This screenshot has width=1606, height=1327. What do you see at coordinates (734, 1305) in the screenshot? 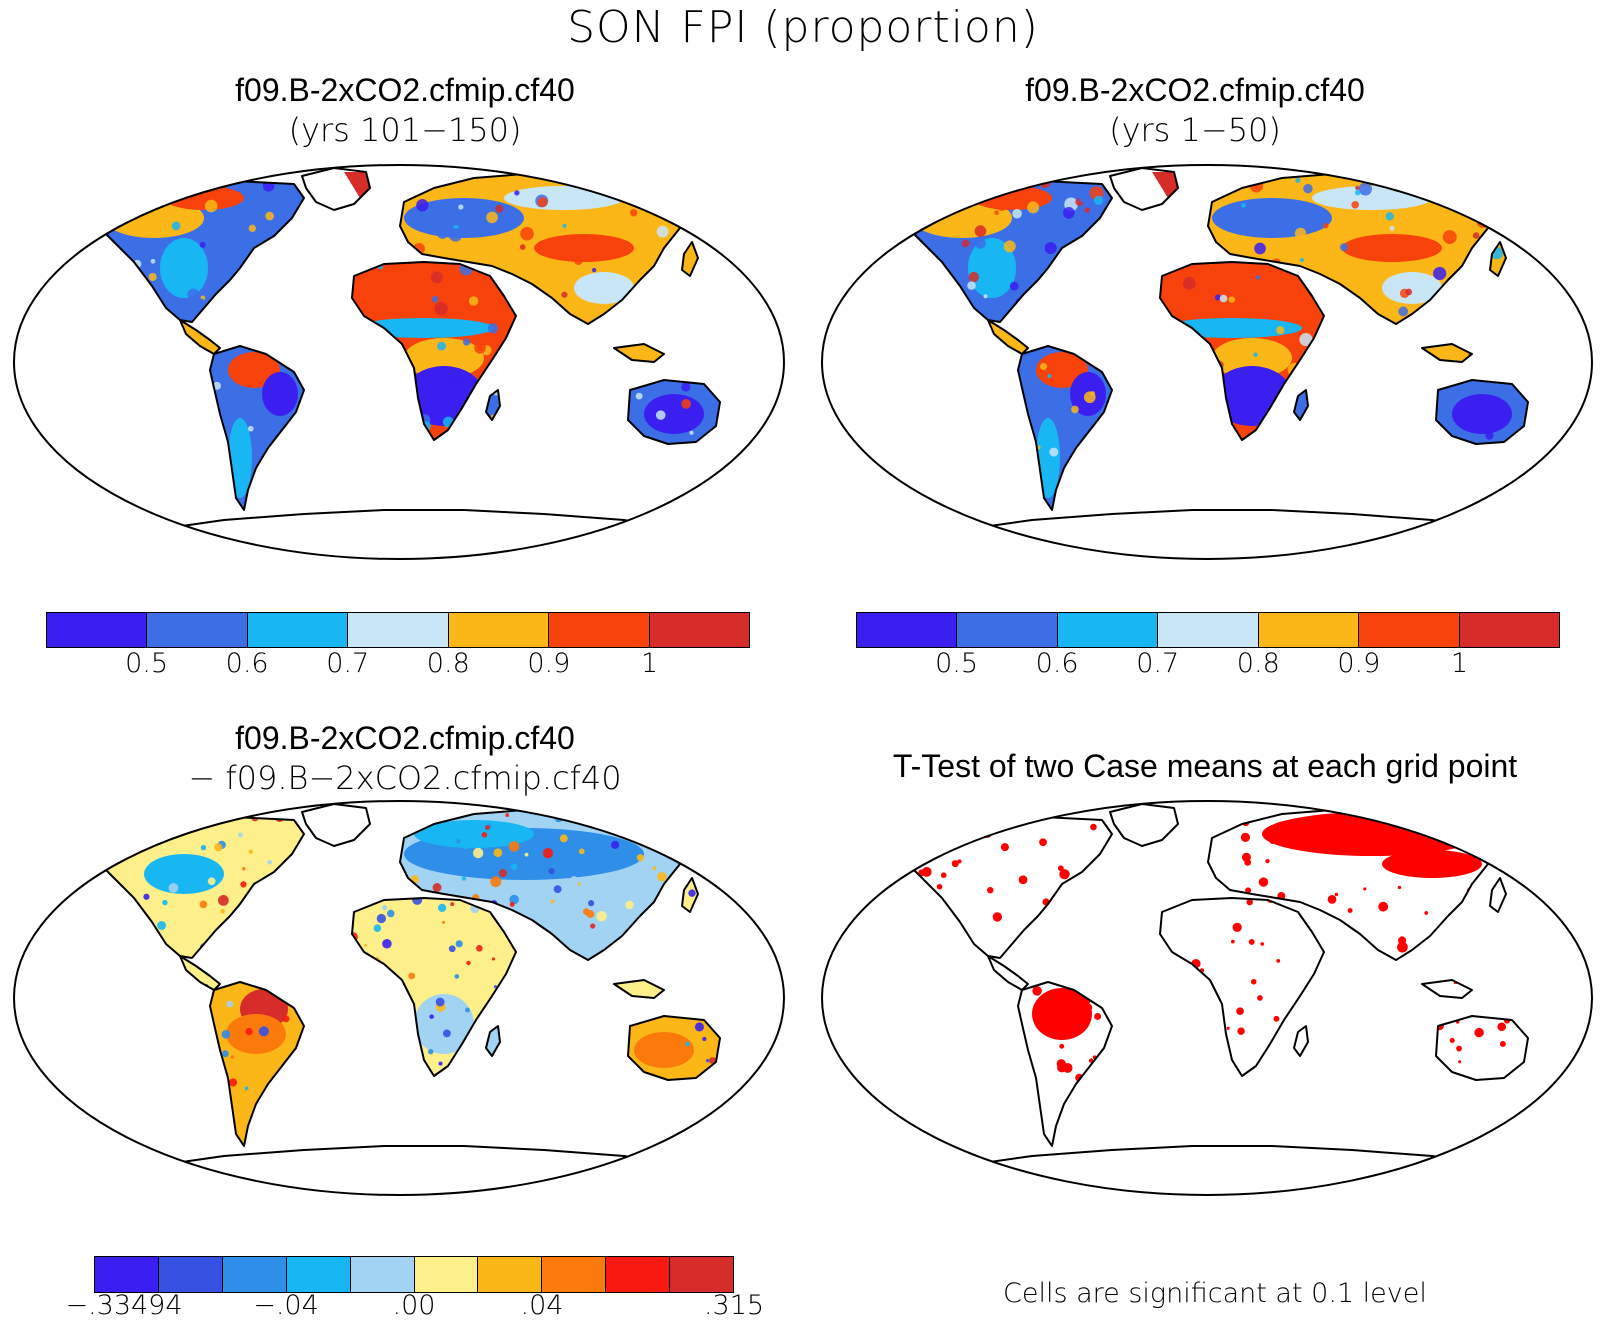
I see `colorbar-tick-label: .315` at bounding box center [734, 1305].